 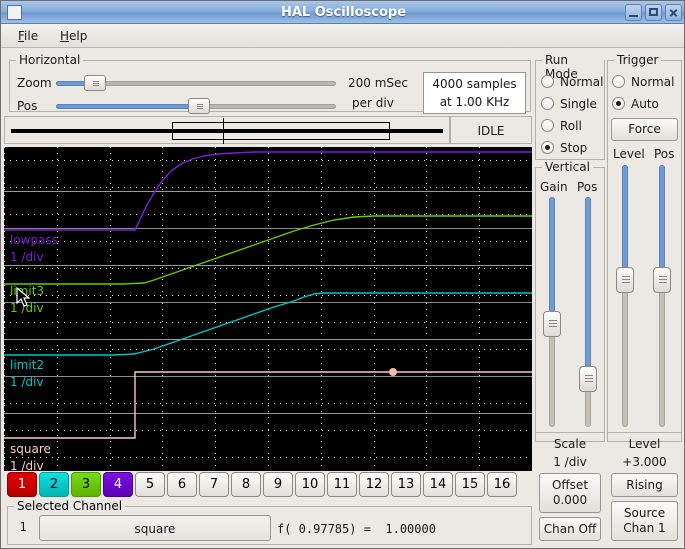 I want to click on window-icon, so click(x=14, y=12).